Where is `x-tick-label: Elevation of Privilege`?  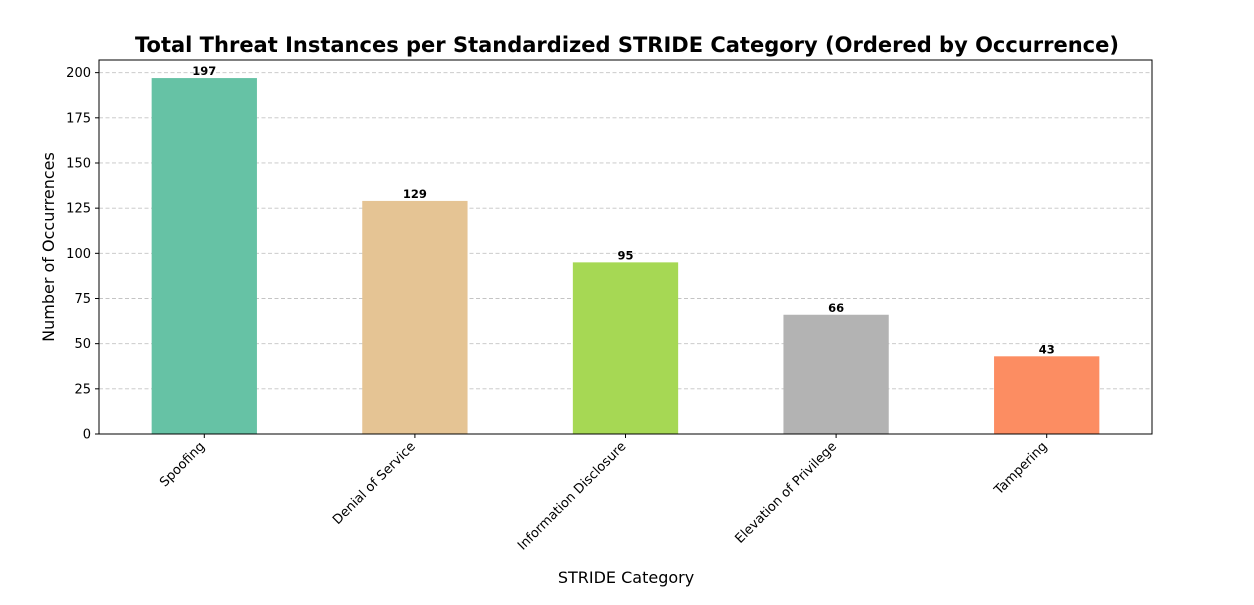
x-tick-label: Elevation of Privilege is located at coordinates (786, 492).